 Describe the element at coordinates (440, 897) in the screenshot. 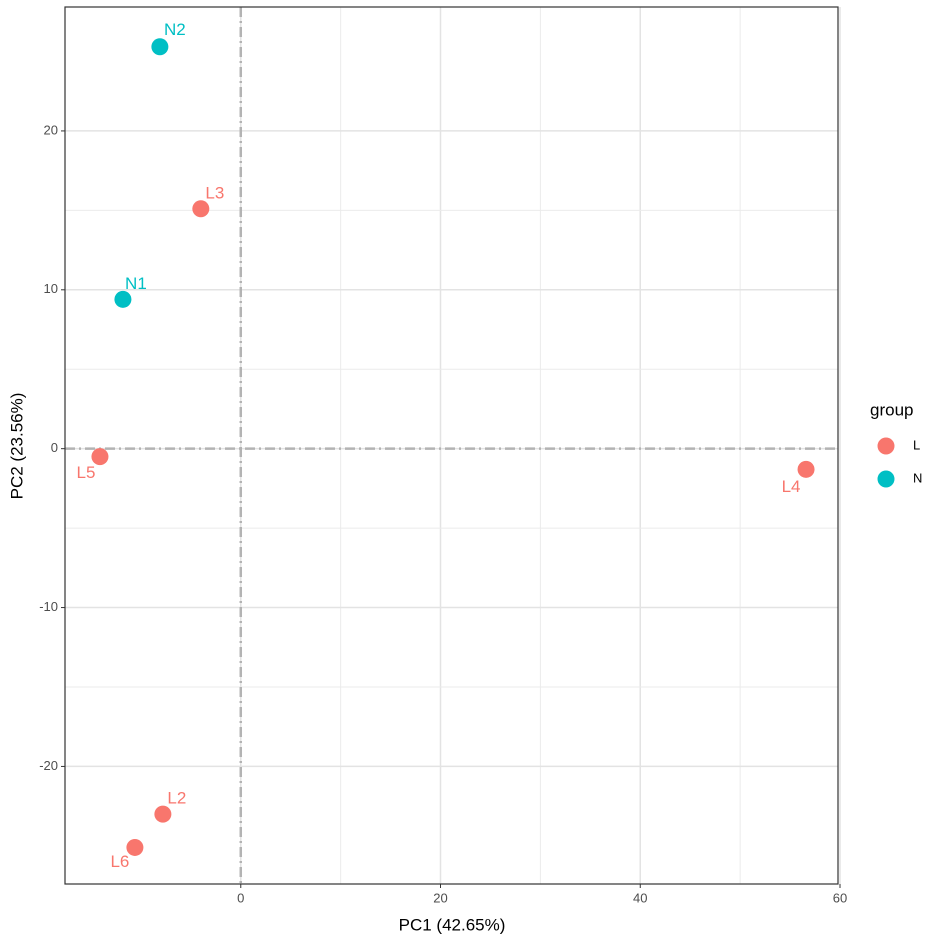

I see `x-tick-label: 20` at that location.